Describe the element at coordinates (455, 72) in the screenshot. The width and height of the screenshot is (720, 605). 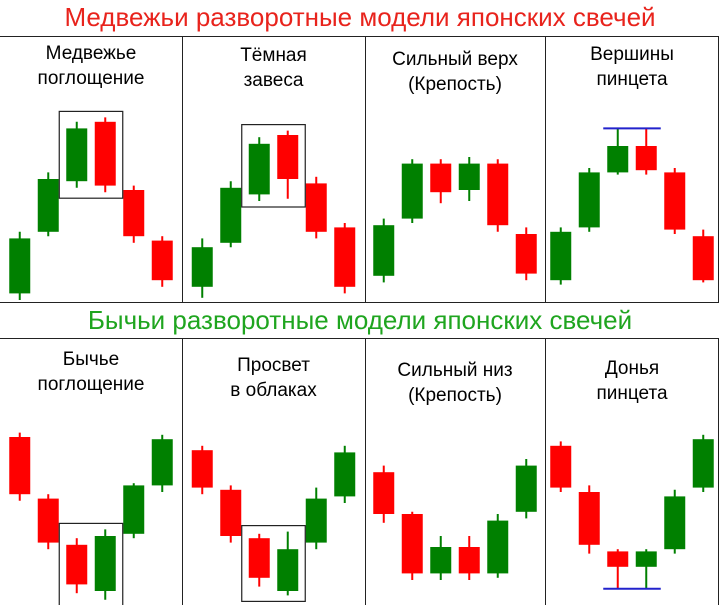
I see `pattern-label-strong-top: Сильный верх (Крепость)` at that location.